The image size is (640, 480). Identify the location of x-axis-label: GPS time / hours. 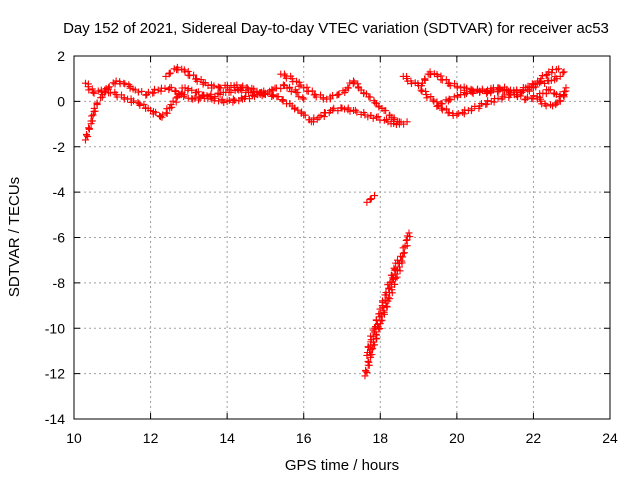
(342, 465).